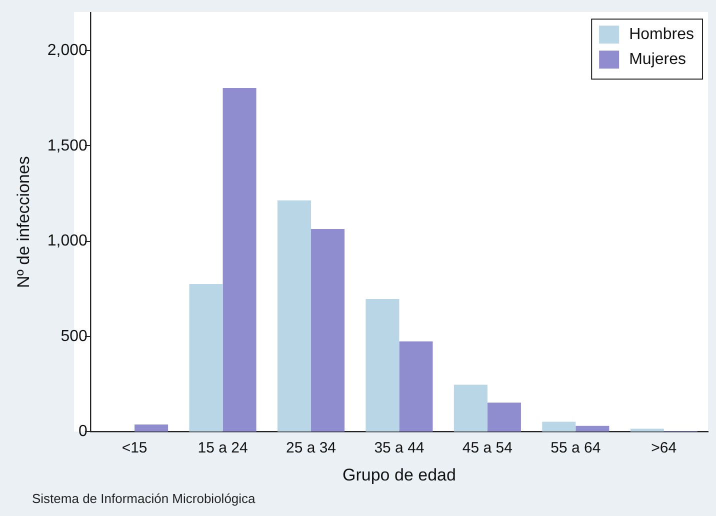 This screenshot has width=716, height=516. Describe the element at coordinates (67, 145) in the screenshot. I see `y-tick-label: 1,500` at that location.